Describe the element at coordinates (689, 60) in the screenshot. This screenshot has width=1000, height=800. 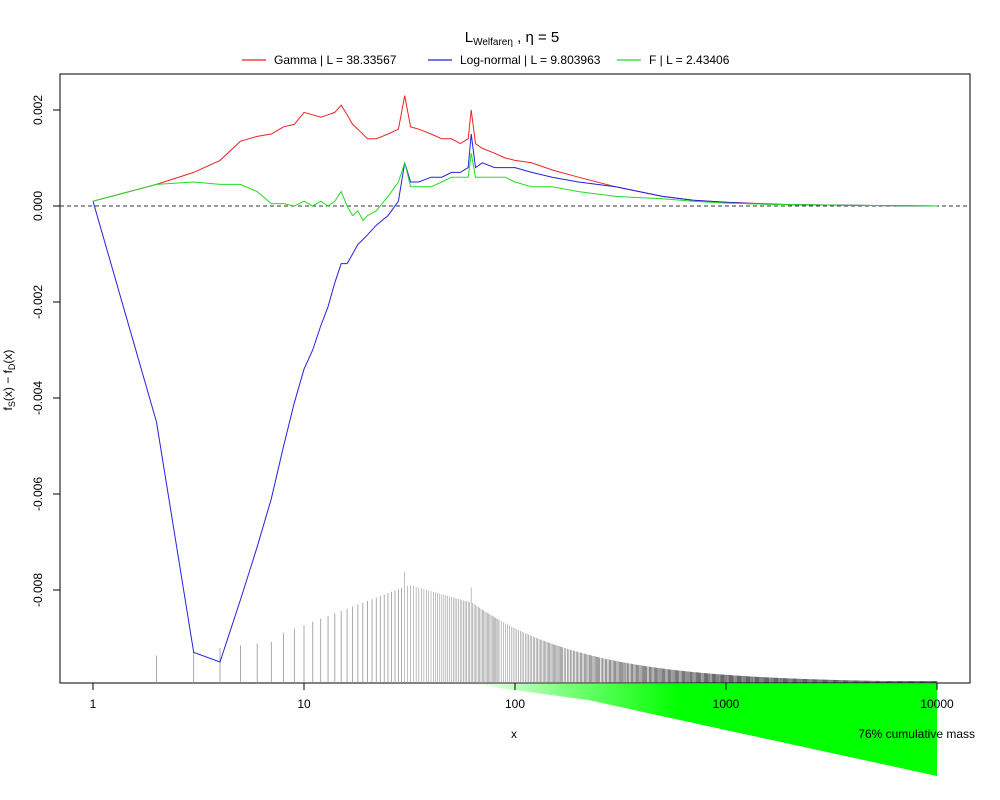
I see `legend-label-f: F | L = 2.43406` at that location.